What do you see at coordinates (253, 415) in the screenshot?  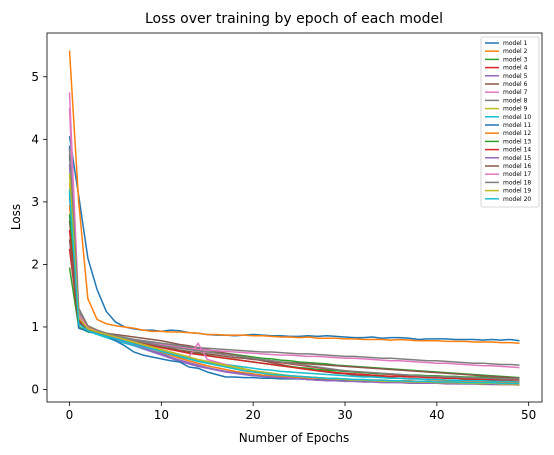 I see `x-tick-label: 20` at bounding box center [253, 415].